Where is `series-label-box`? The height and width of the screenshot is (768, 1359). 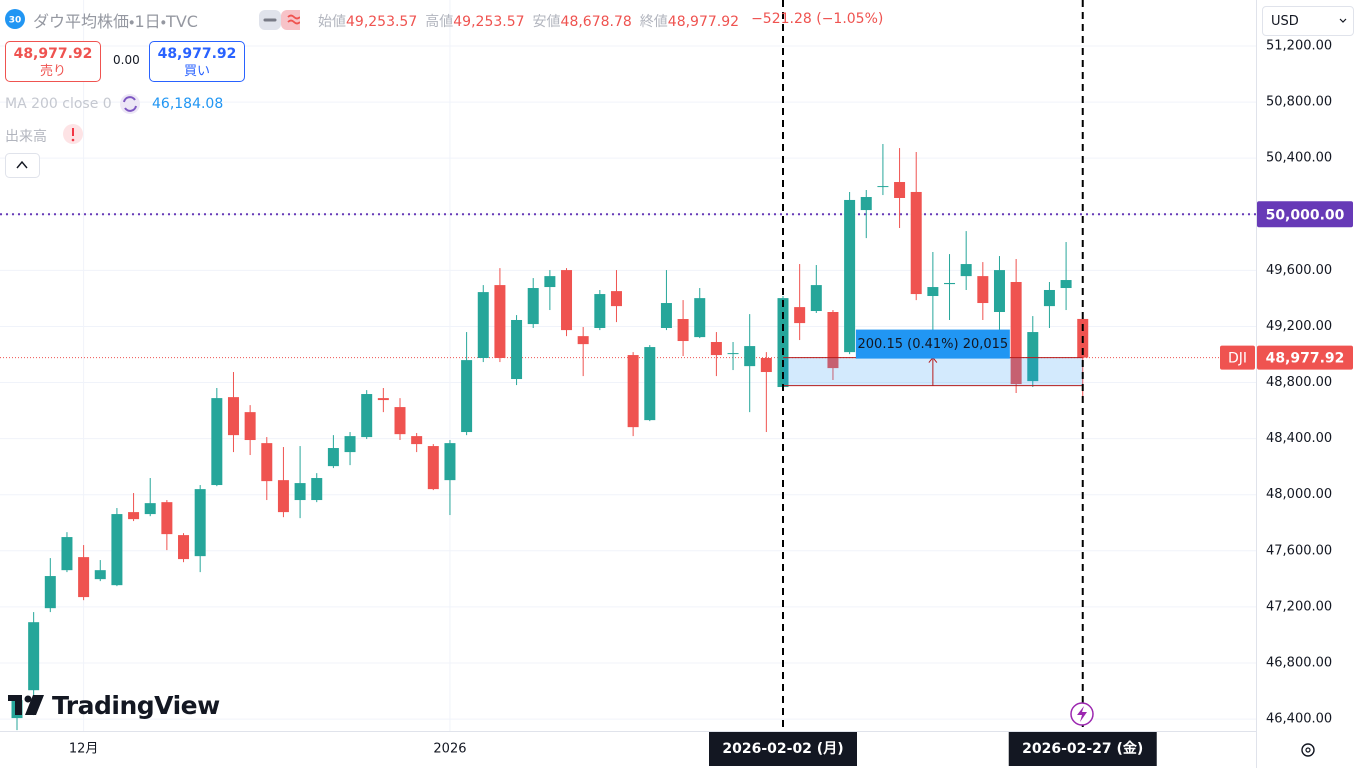 series-label-box is located at coordinates (1237, 357).